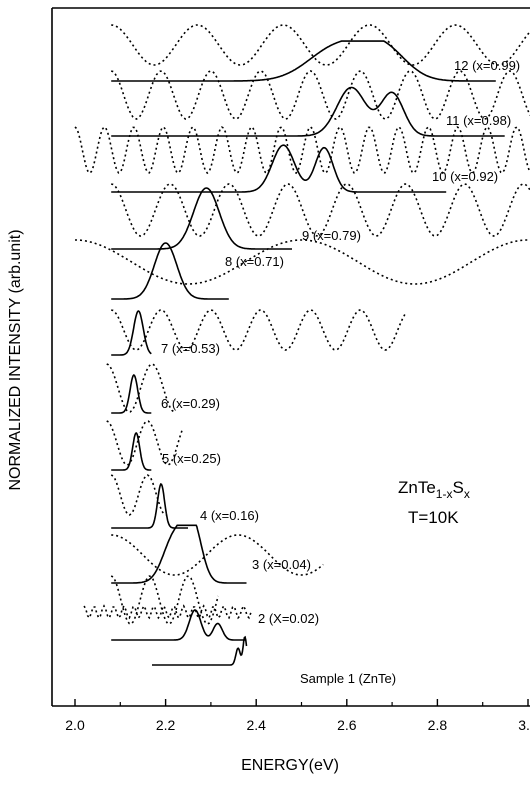 Image resolution: width=530 pixels, height=788 pixels. I want to click on x-tick-label-0: 2.0, so click(75, 725).